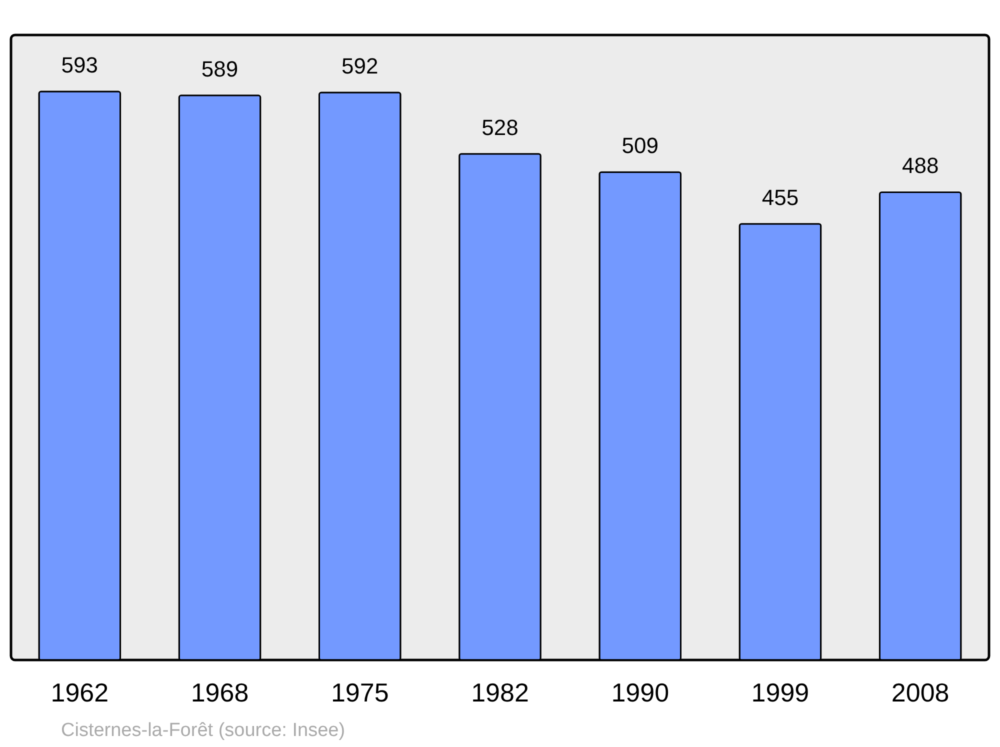 The width and height of the screenshot is (1000, 747). What do you see at coordinates (780, 693) in the screenshot?
I see `x-tick-label: 1999` at bounding box center [780, 693].